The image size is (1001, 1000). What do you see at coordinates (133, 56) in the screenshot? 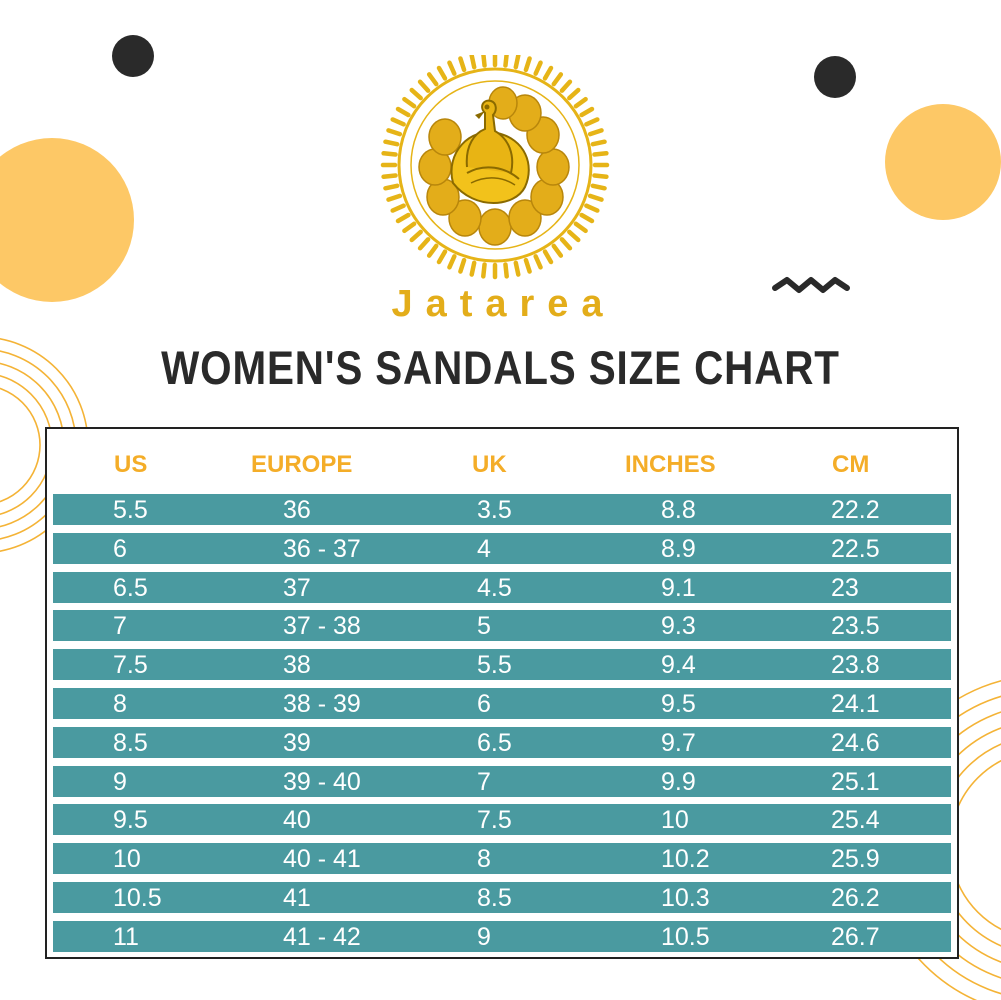
I see `dark-dot-left` at bounding box center [133, 56].